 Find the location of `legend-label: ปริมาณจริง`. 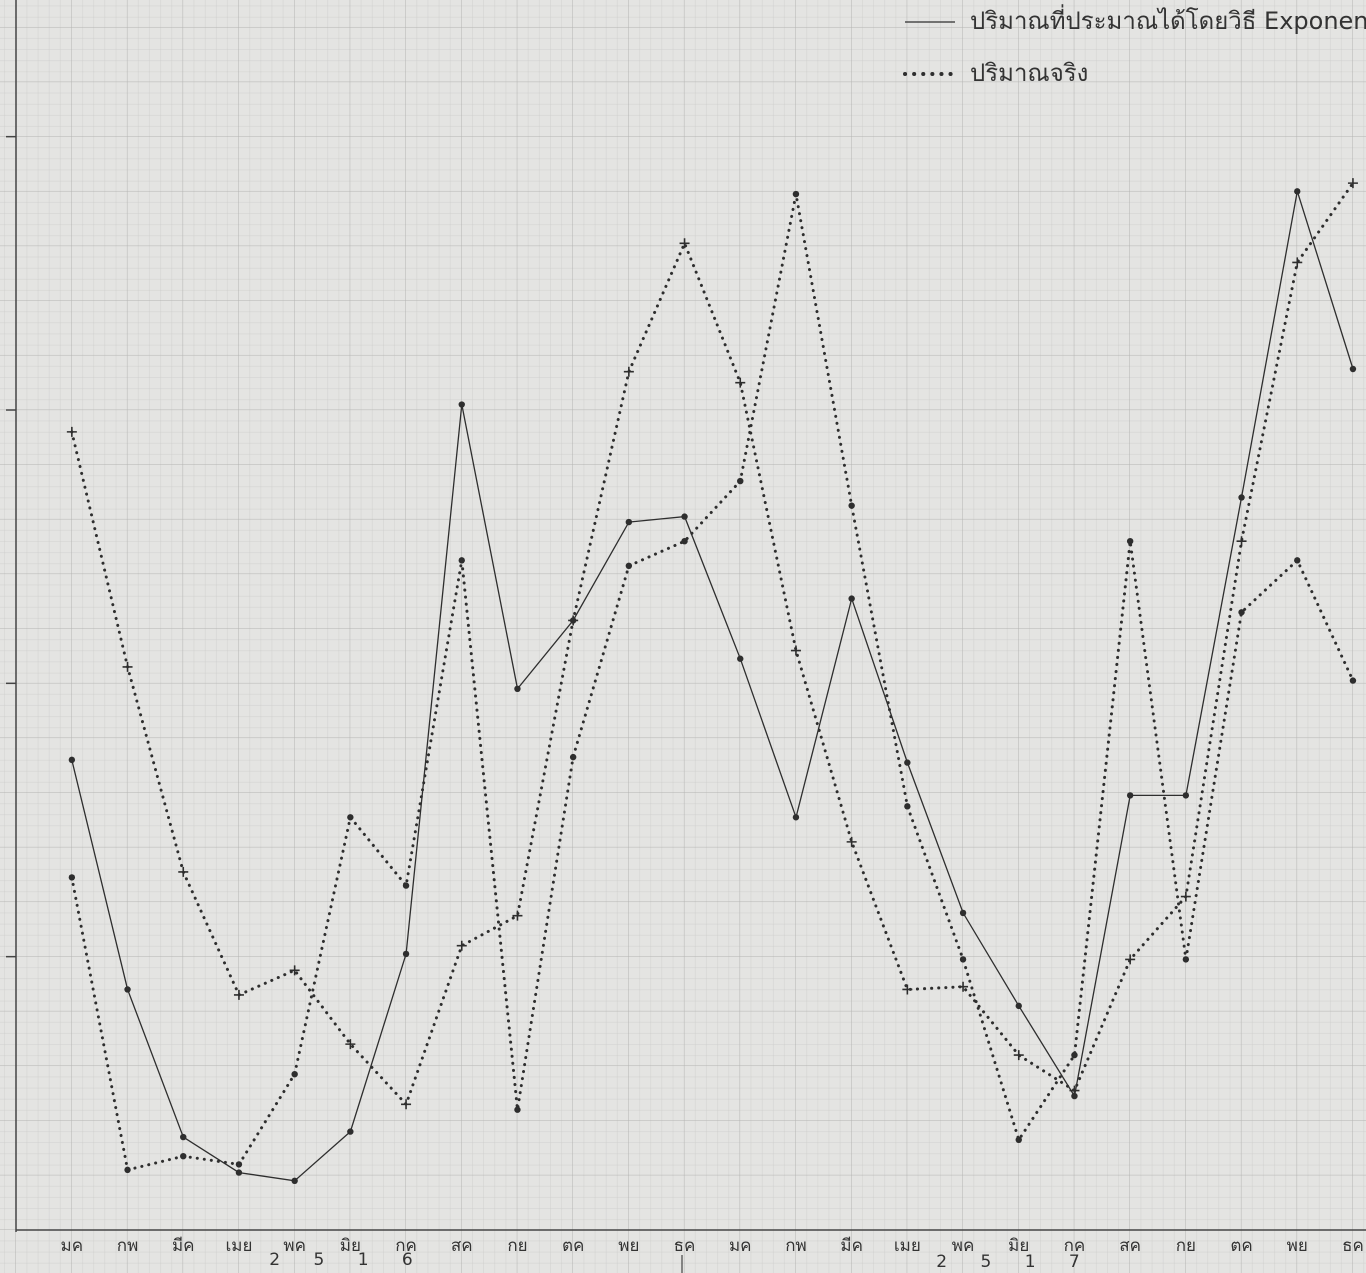

legend-label: ปริมาณจริง is located at coordinates (1029, 73).